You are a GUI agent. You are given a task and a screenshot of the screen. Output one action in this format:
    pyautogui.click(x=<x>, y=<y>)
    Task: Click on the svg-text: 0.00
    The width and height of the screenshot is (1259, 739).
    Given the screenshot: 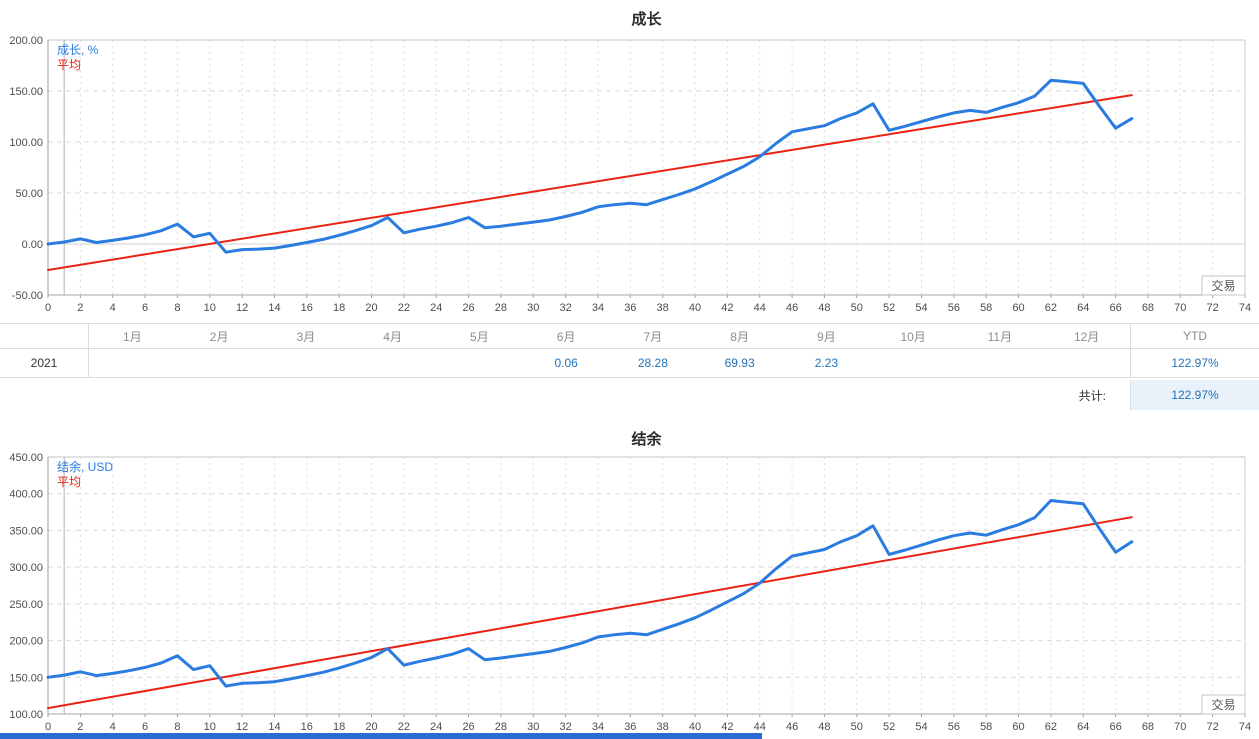 What is the action you would take?
    pyautogui.click(x=32, y=245)
    